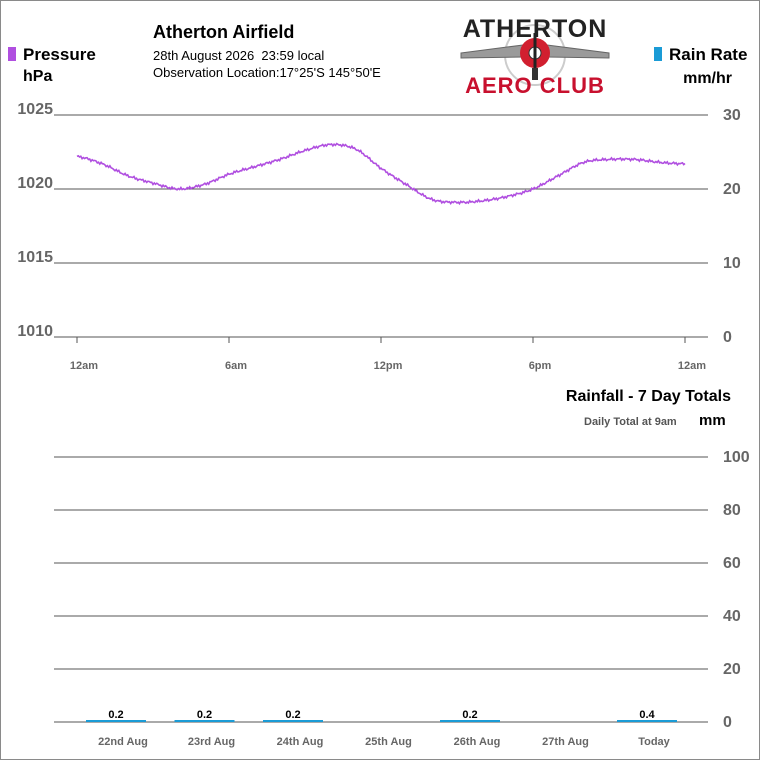 The width and height of the screenshot is (760, 760). What do you see at coordinates (381, 174) in the screenshot?
I see `pressure-series-line` at bounding box center [381, 174].